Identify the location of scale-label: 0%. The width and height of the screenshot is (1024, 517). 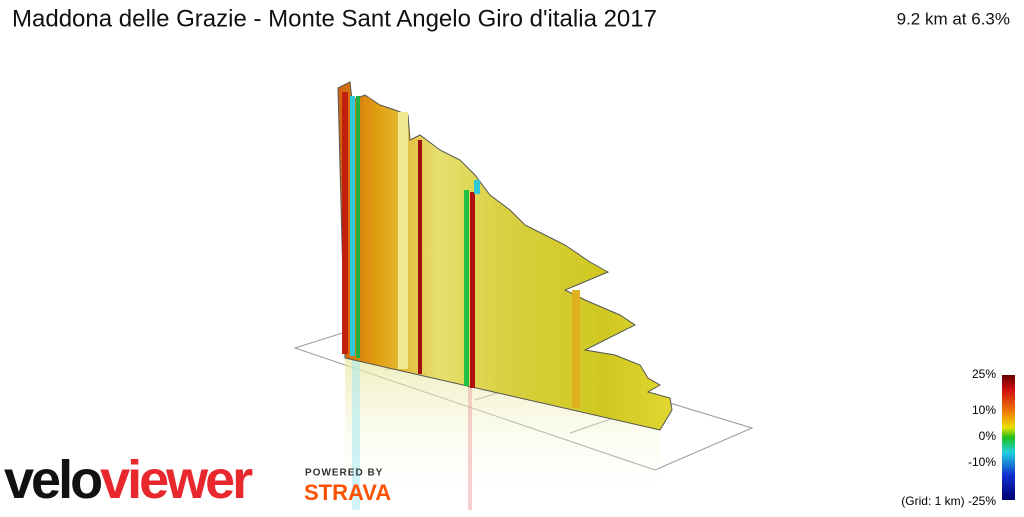
(988, 436).